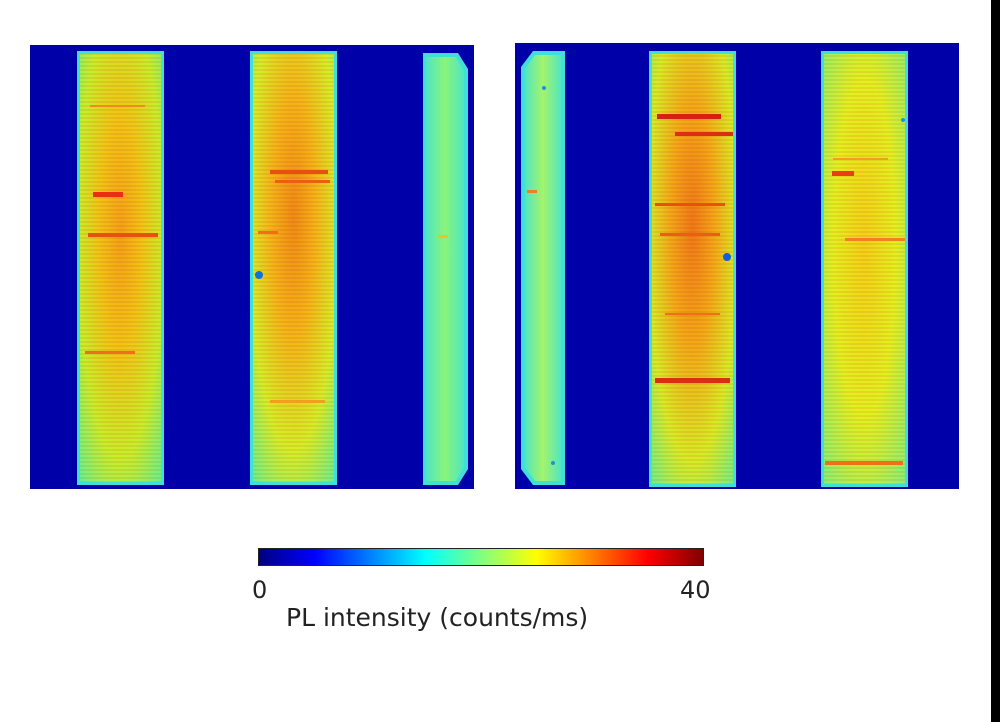 This screenshot has width=1000, height=722. What do you see at coordinates (695, 590) in the screenshot?
I see `colorbar-max-label: 40` at bounding box center [695, 590].